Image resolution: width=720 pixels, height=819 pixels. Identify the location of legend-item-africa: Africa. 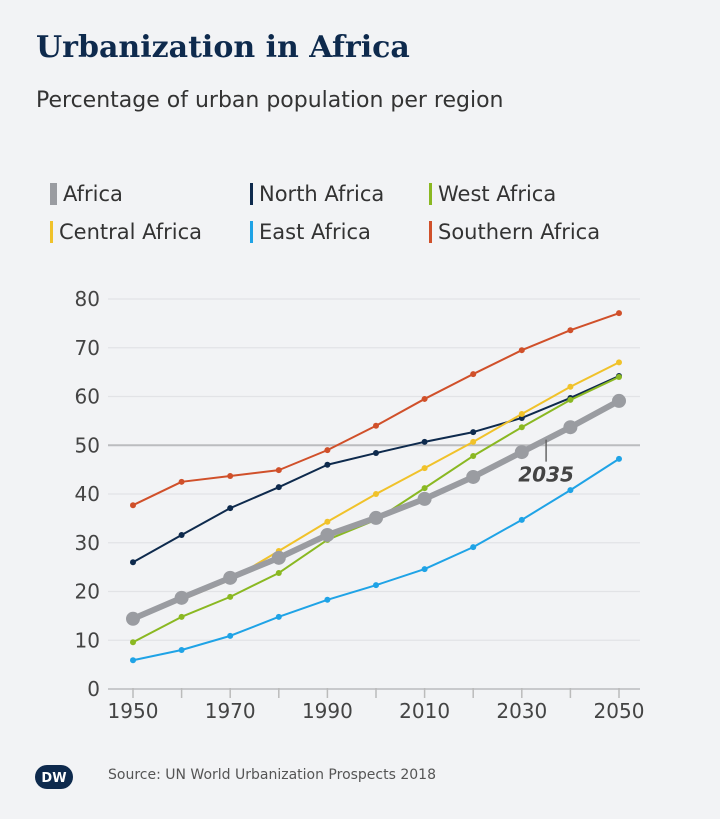
(86, 194).